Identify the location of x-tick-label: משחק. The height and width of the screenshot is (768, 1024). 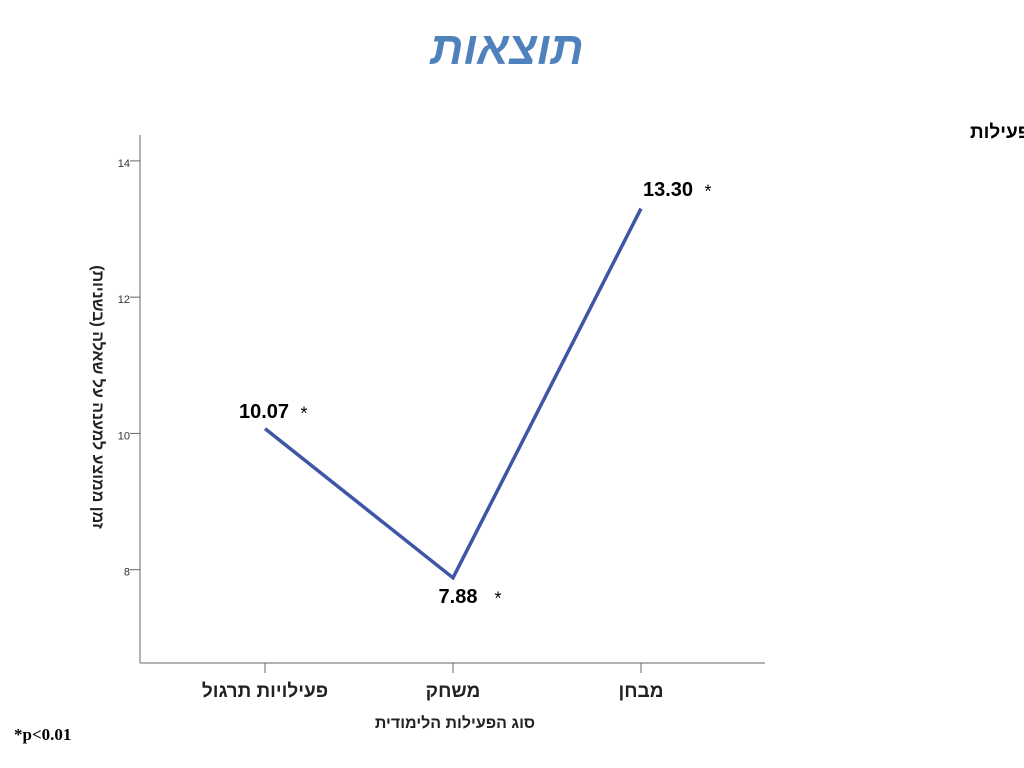
(453, 691).